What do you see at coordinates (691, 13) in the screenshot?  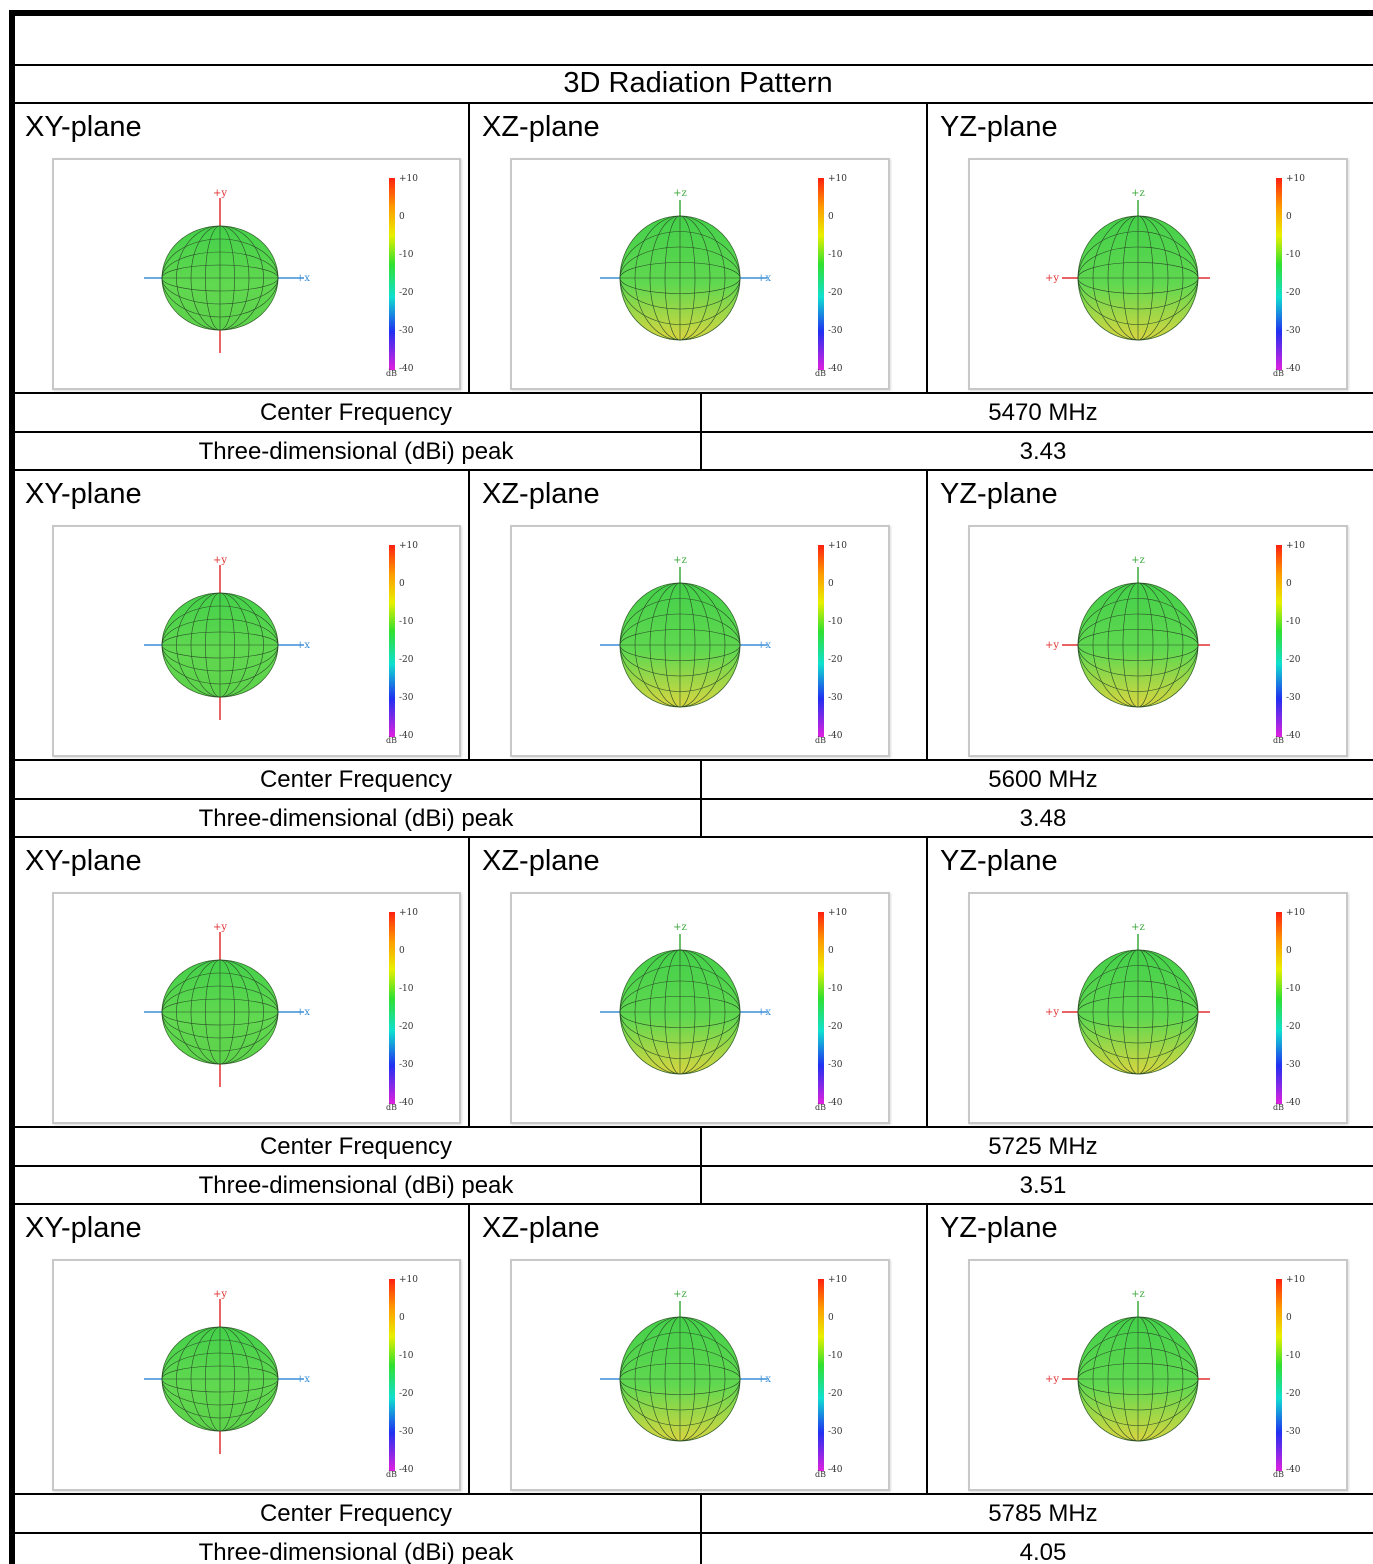 I see `outer-top-border` at bounding box center [691, 13].